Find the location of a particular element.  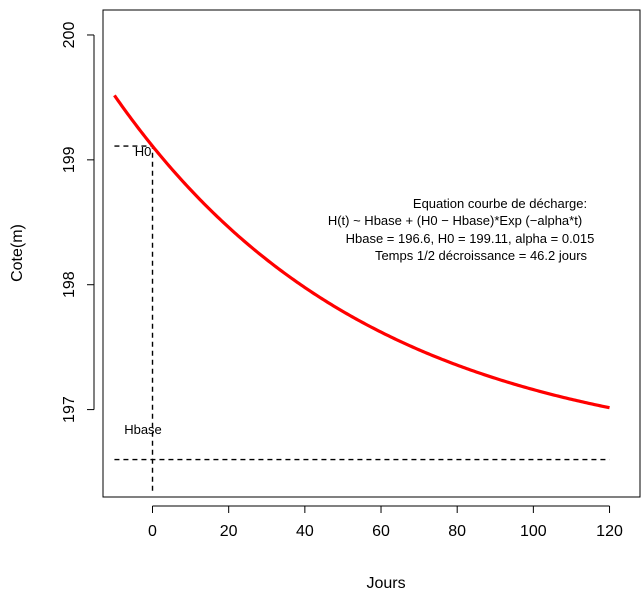

annotation-line-4: Temps 1/2 décroissance = 46.2 jours is located at coordinates (481, 255).